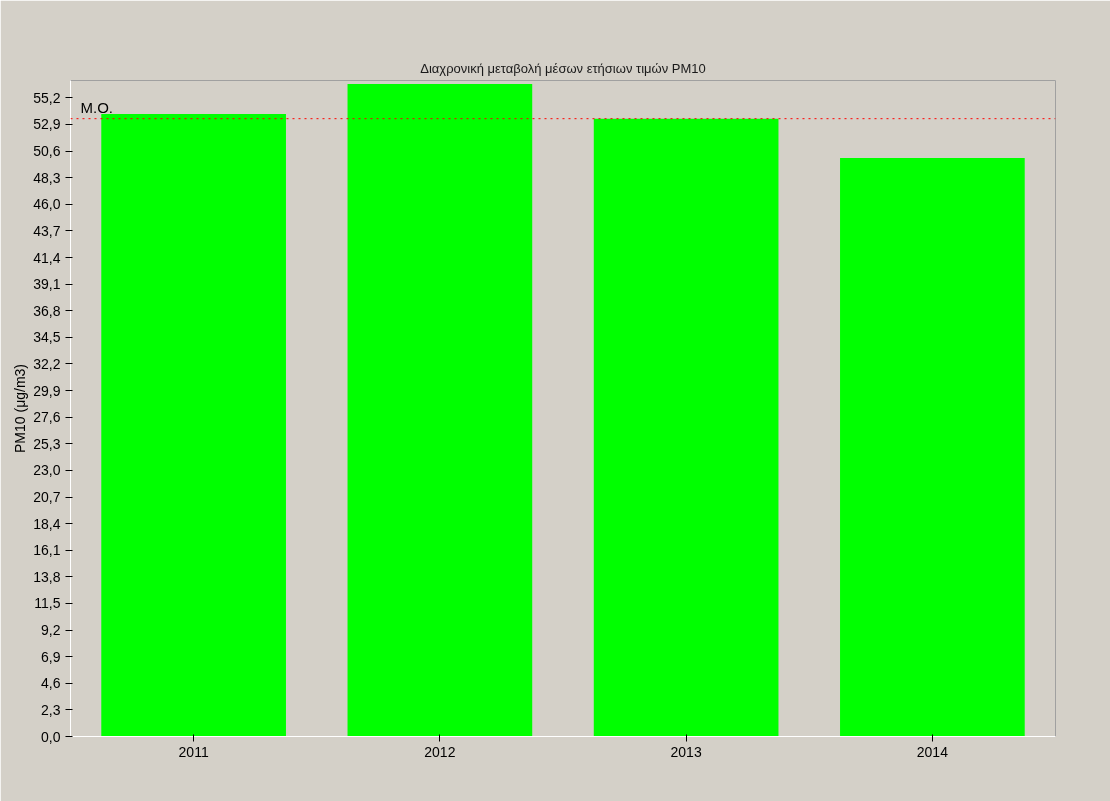 The image size is (1110, 801). What do you see at coordinates (47, 97) in the screenshot?
I see `y-tick-label: 55,2` at bounding box center [47, 97].